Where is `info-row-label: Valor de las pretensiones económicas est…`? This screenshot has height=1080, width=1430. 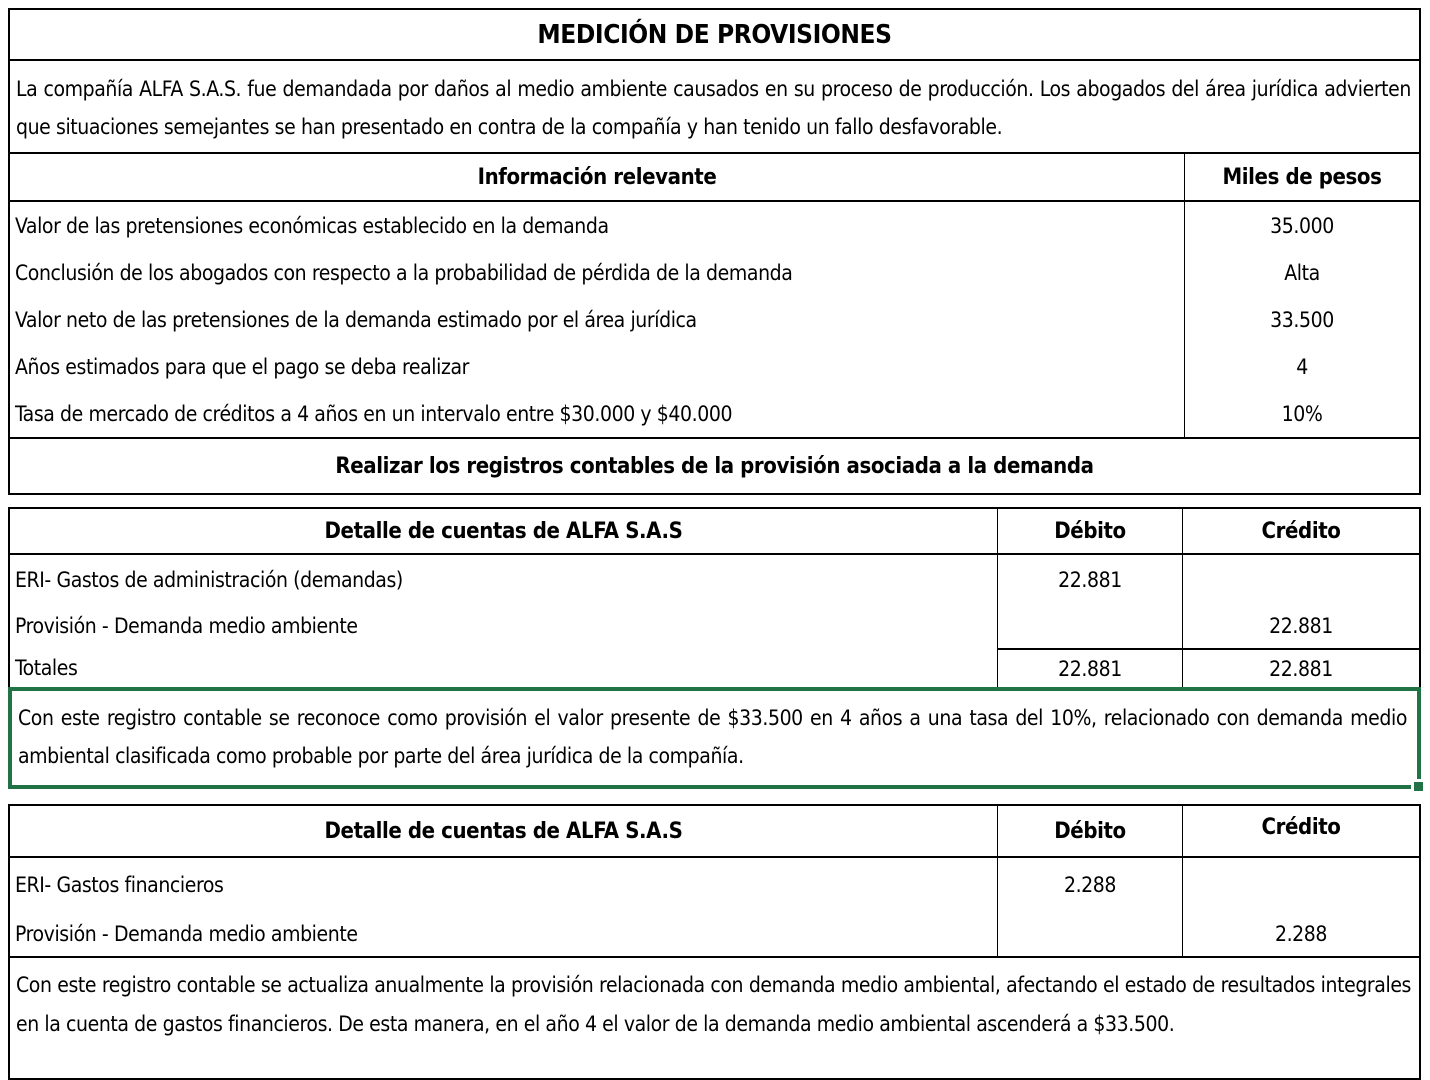
info-row-label: Valor de las pretensiones económicas est… is located at coordinates (597, 225).